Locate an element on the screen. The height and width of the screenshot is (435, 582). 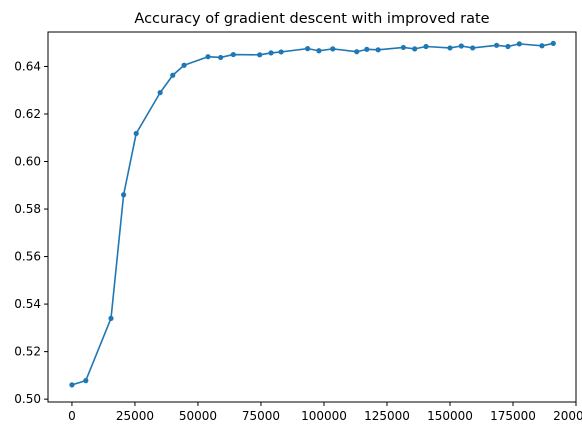
y-tick-label: 0.58 is located at coordinates (27, 209).